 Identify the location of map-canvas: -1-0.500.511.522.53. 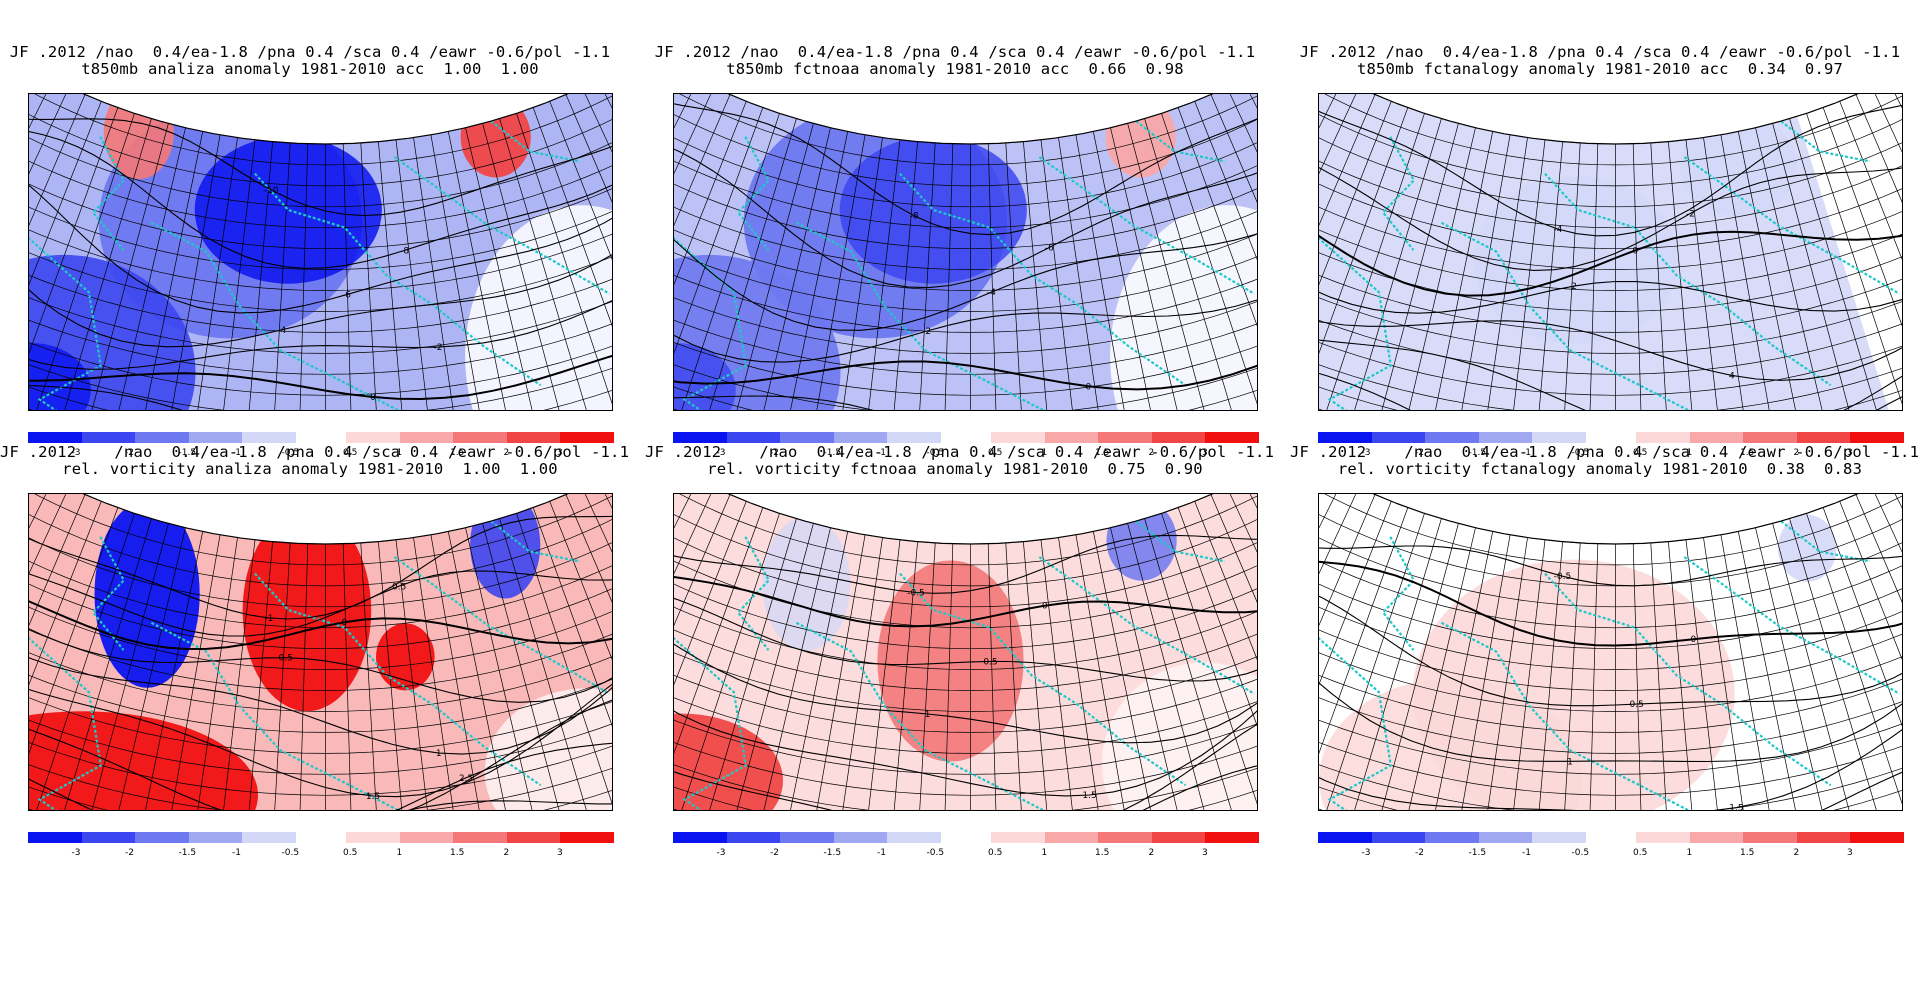
(320, 652).